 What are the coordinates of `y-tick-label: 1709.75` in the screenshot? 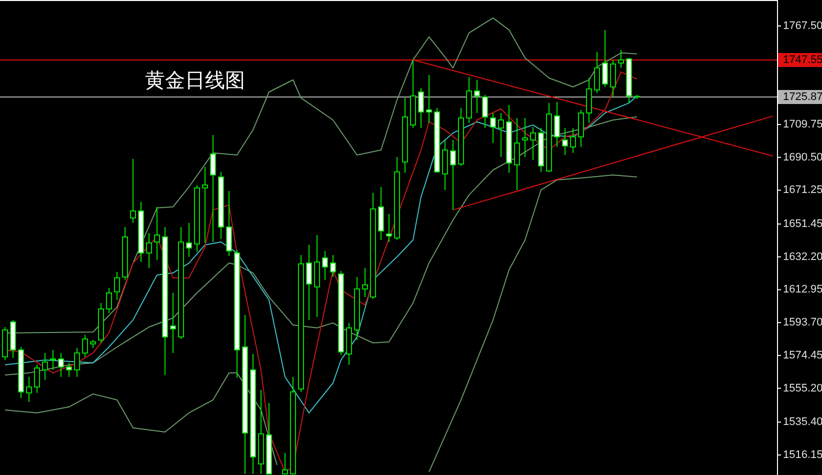 It's located at (802, 124).